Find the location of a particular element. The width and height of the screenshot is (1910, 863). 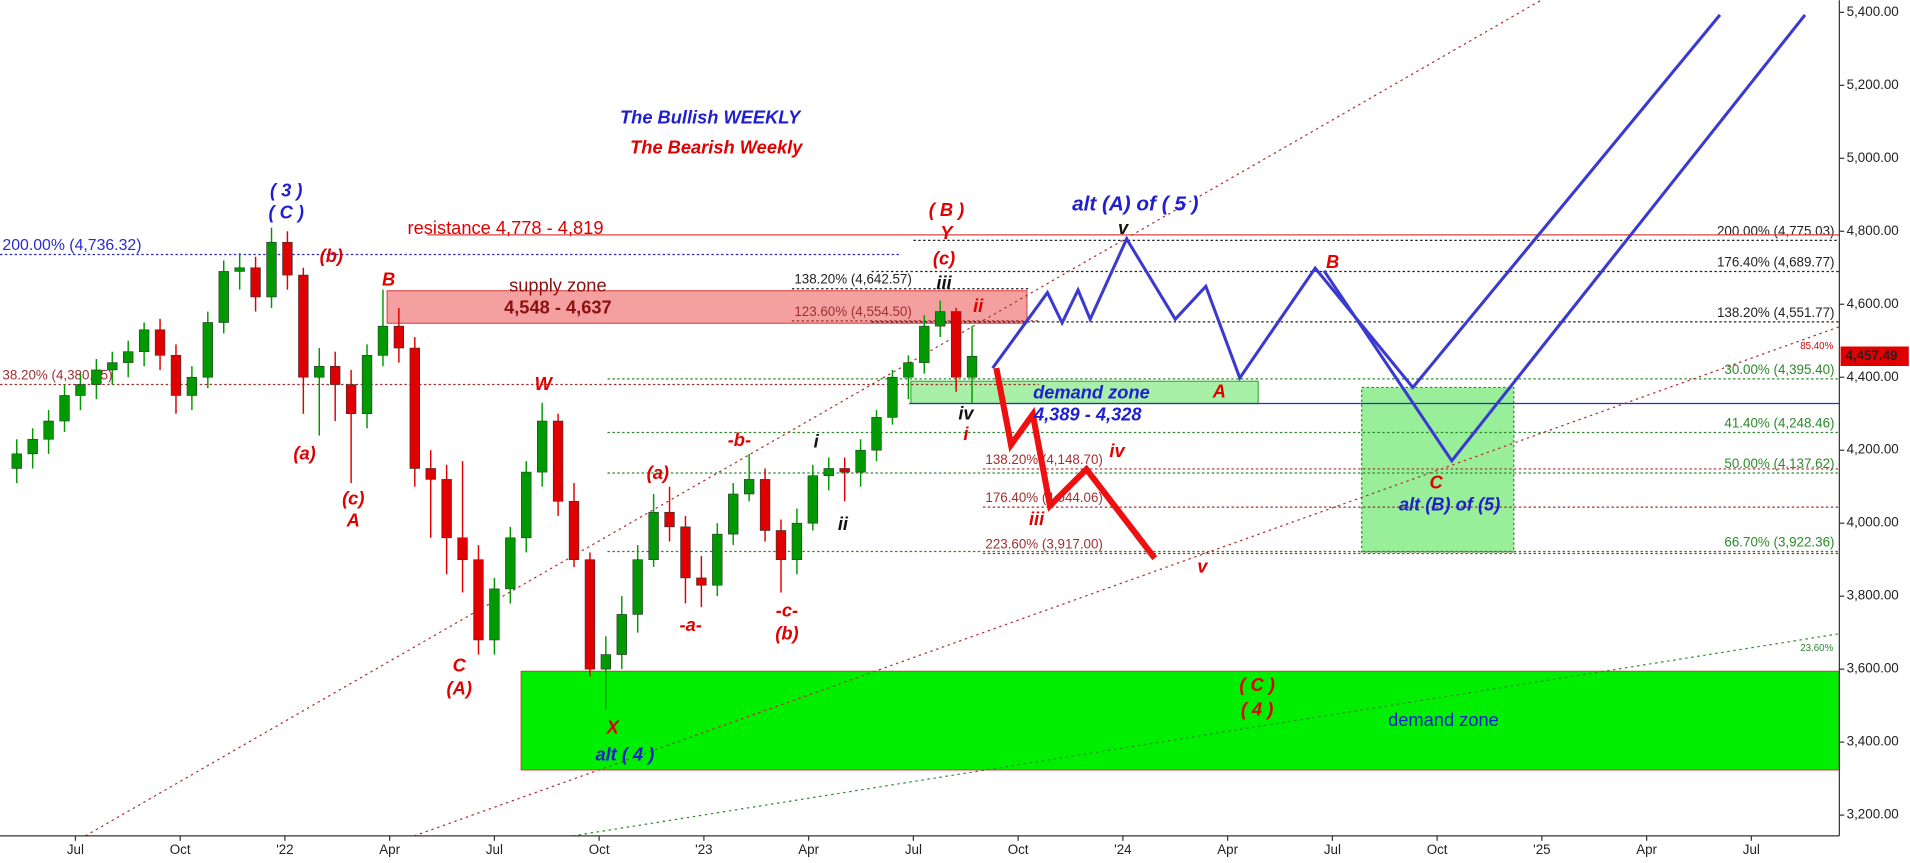

annotation: -c- is located at coordinates (787, 610).